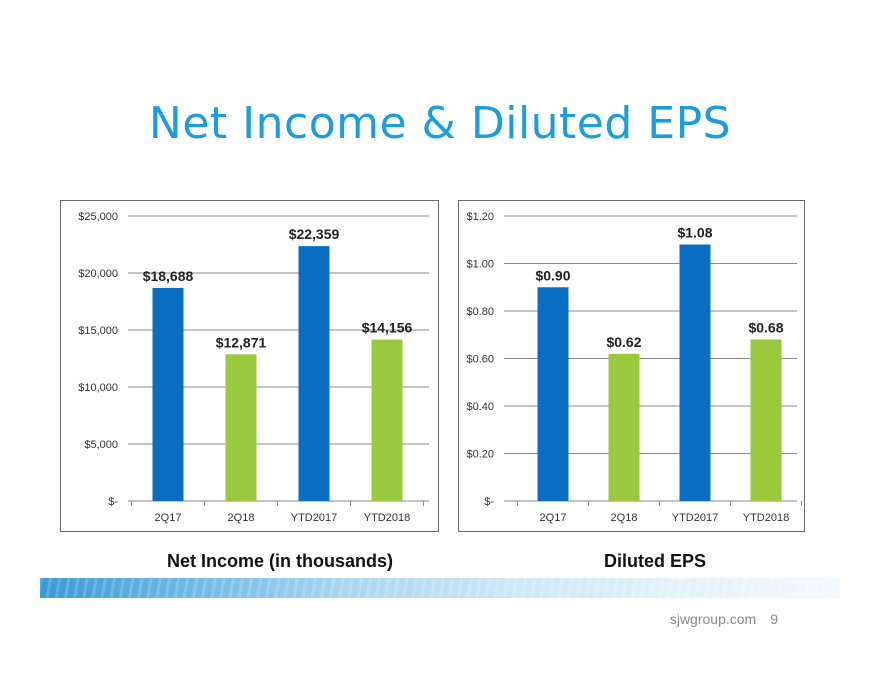  I want to click on y-tick-label: $0.80, so click(480, 312).